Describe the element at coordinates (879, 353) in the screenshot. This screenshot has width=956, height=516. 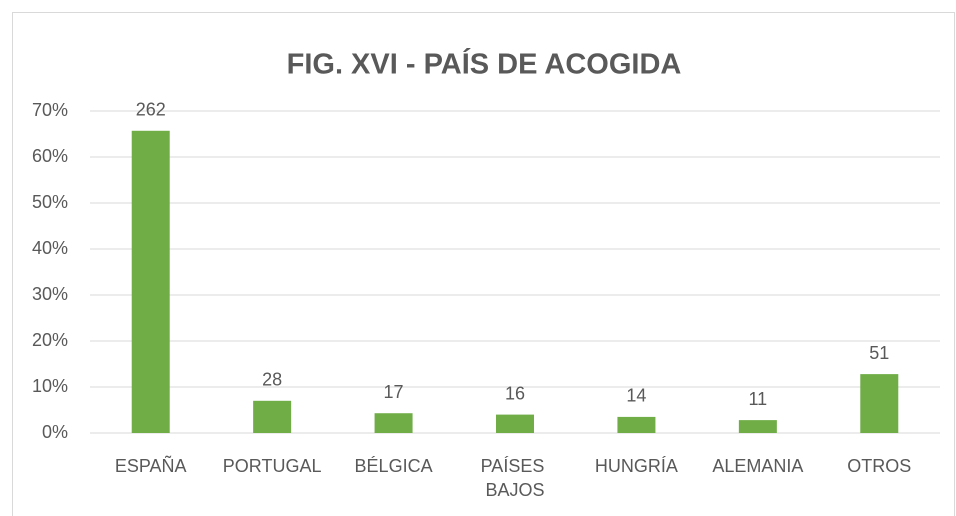
I see `data-label: 51` at that location.